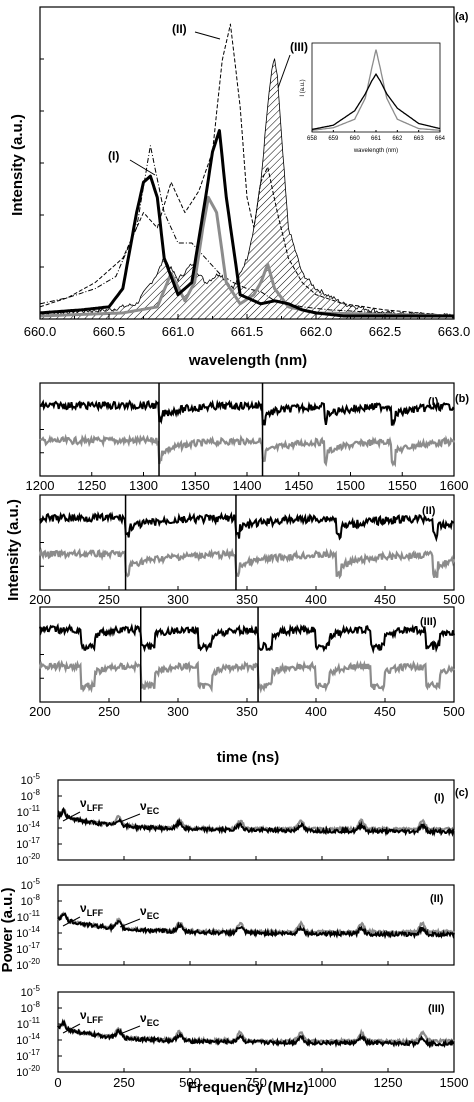 The width and height of the screenshot is (474, 1102). What do you see at coordinates (124, 1082) in the screenshot?
I see `x-tick-label: 250` at bounding box center [124, 1082].